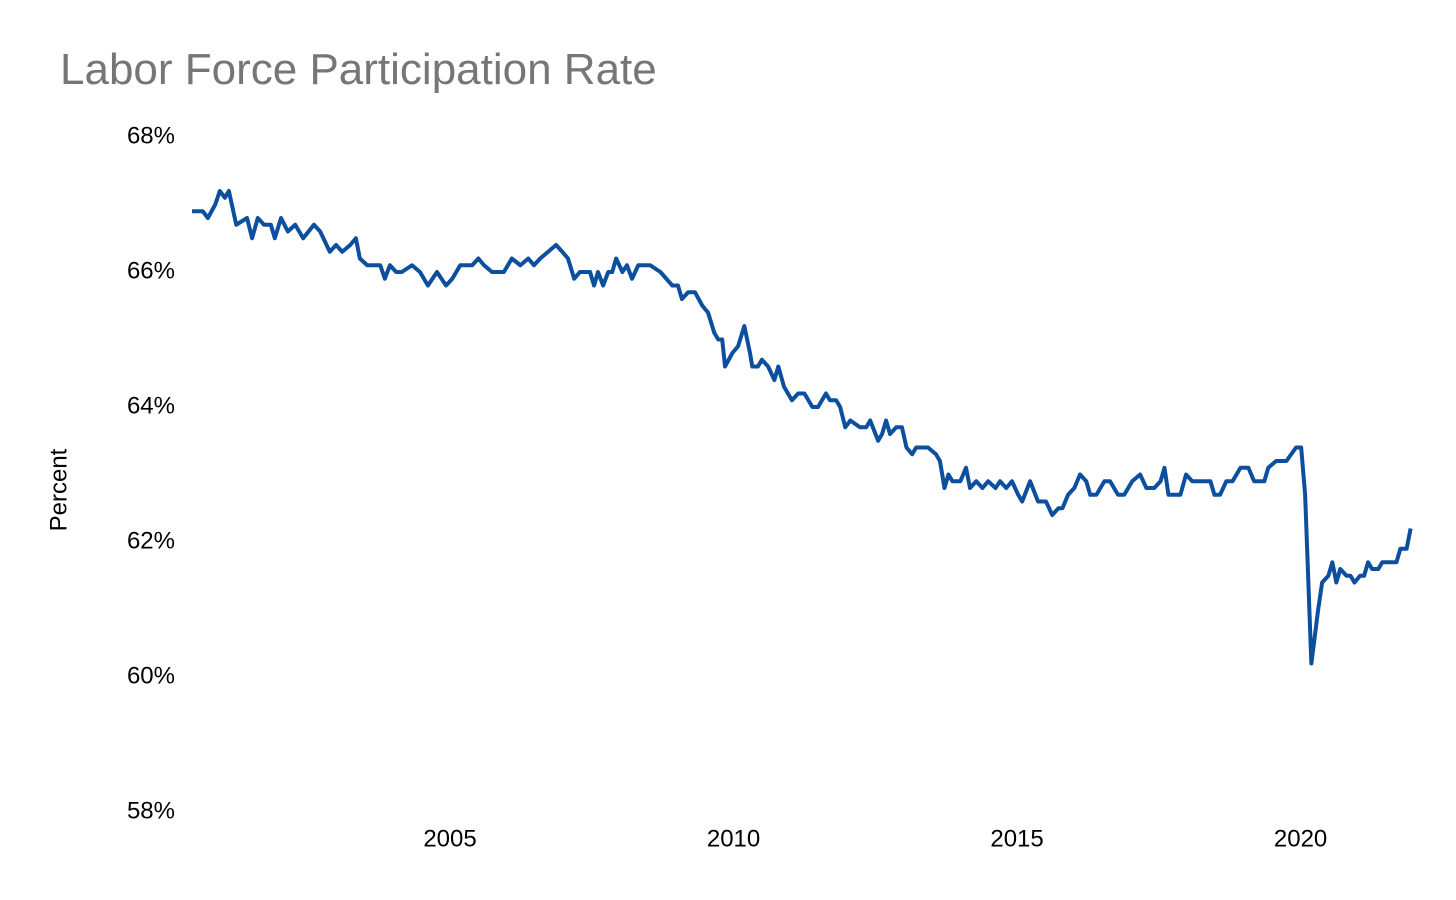 The width and height of the screenshot is (1456, 900). I want to click on x-tick-label: 2020, so click(1300, 838).